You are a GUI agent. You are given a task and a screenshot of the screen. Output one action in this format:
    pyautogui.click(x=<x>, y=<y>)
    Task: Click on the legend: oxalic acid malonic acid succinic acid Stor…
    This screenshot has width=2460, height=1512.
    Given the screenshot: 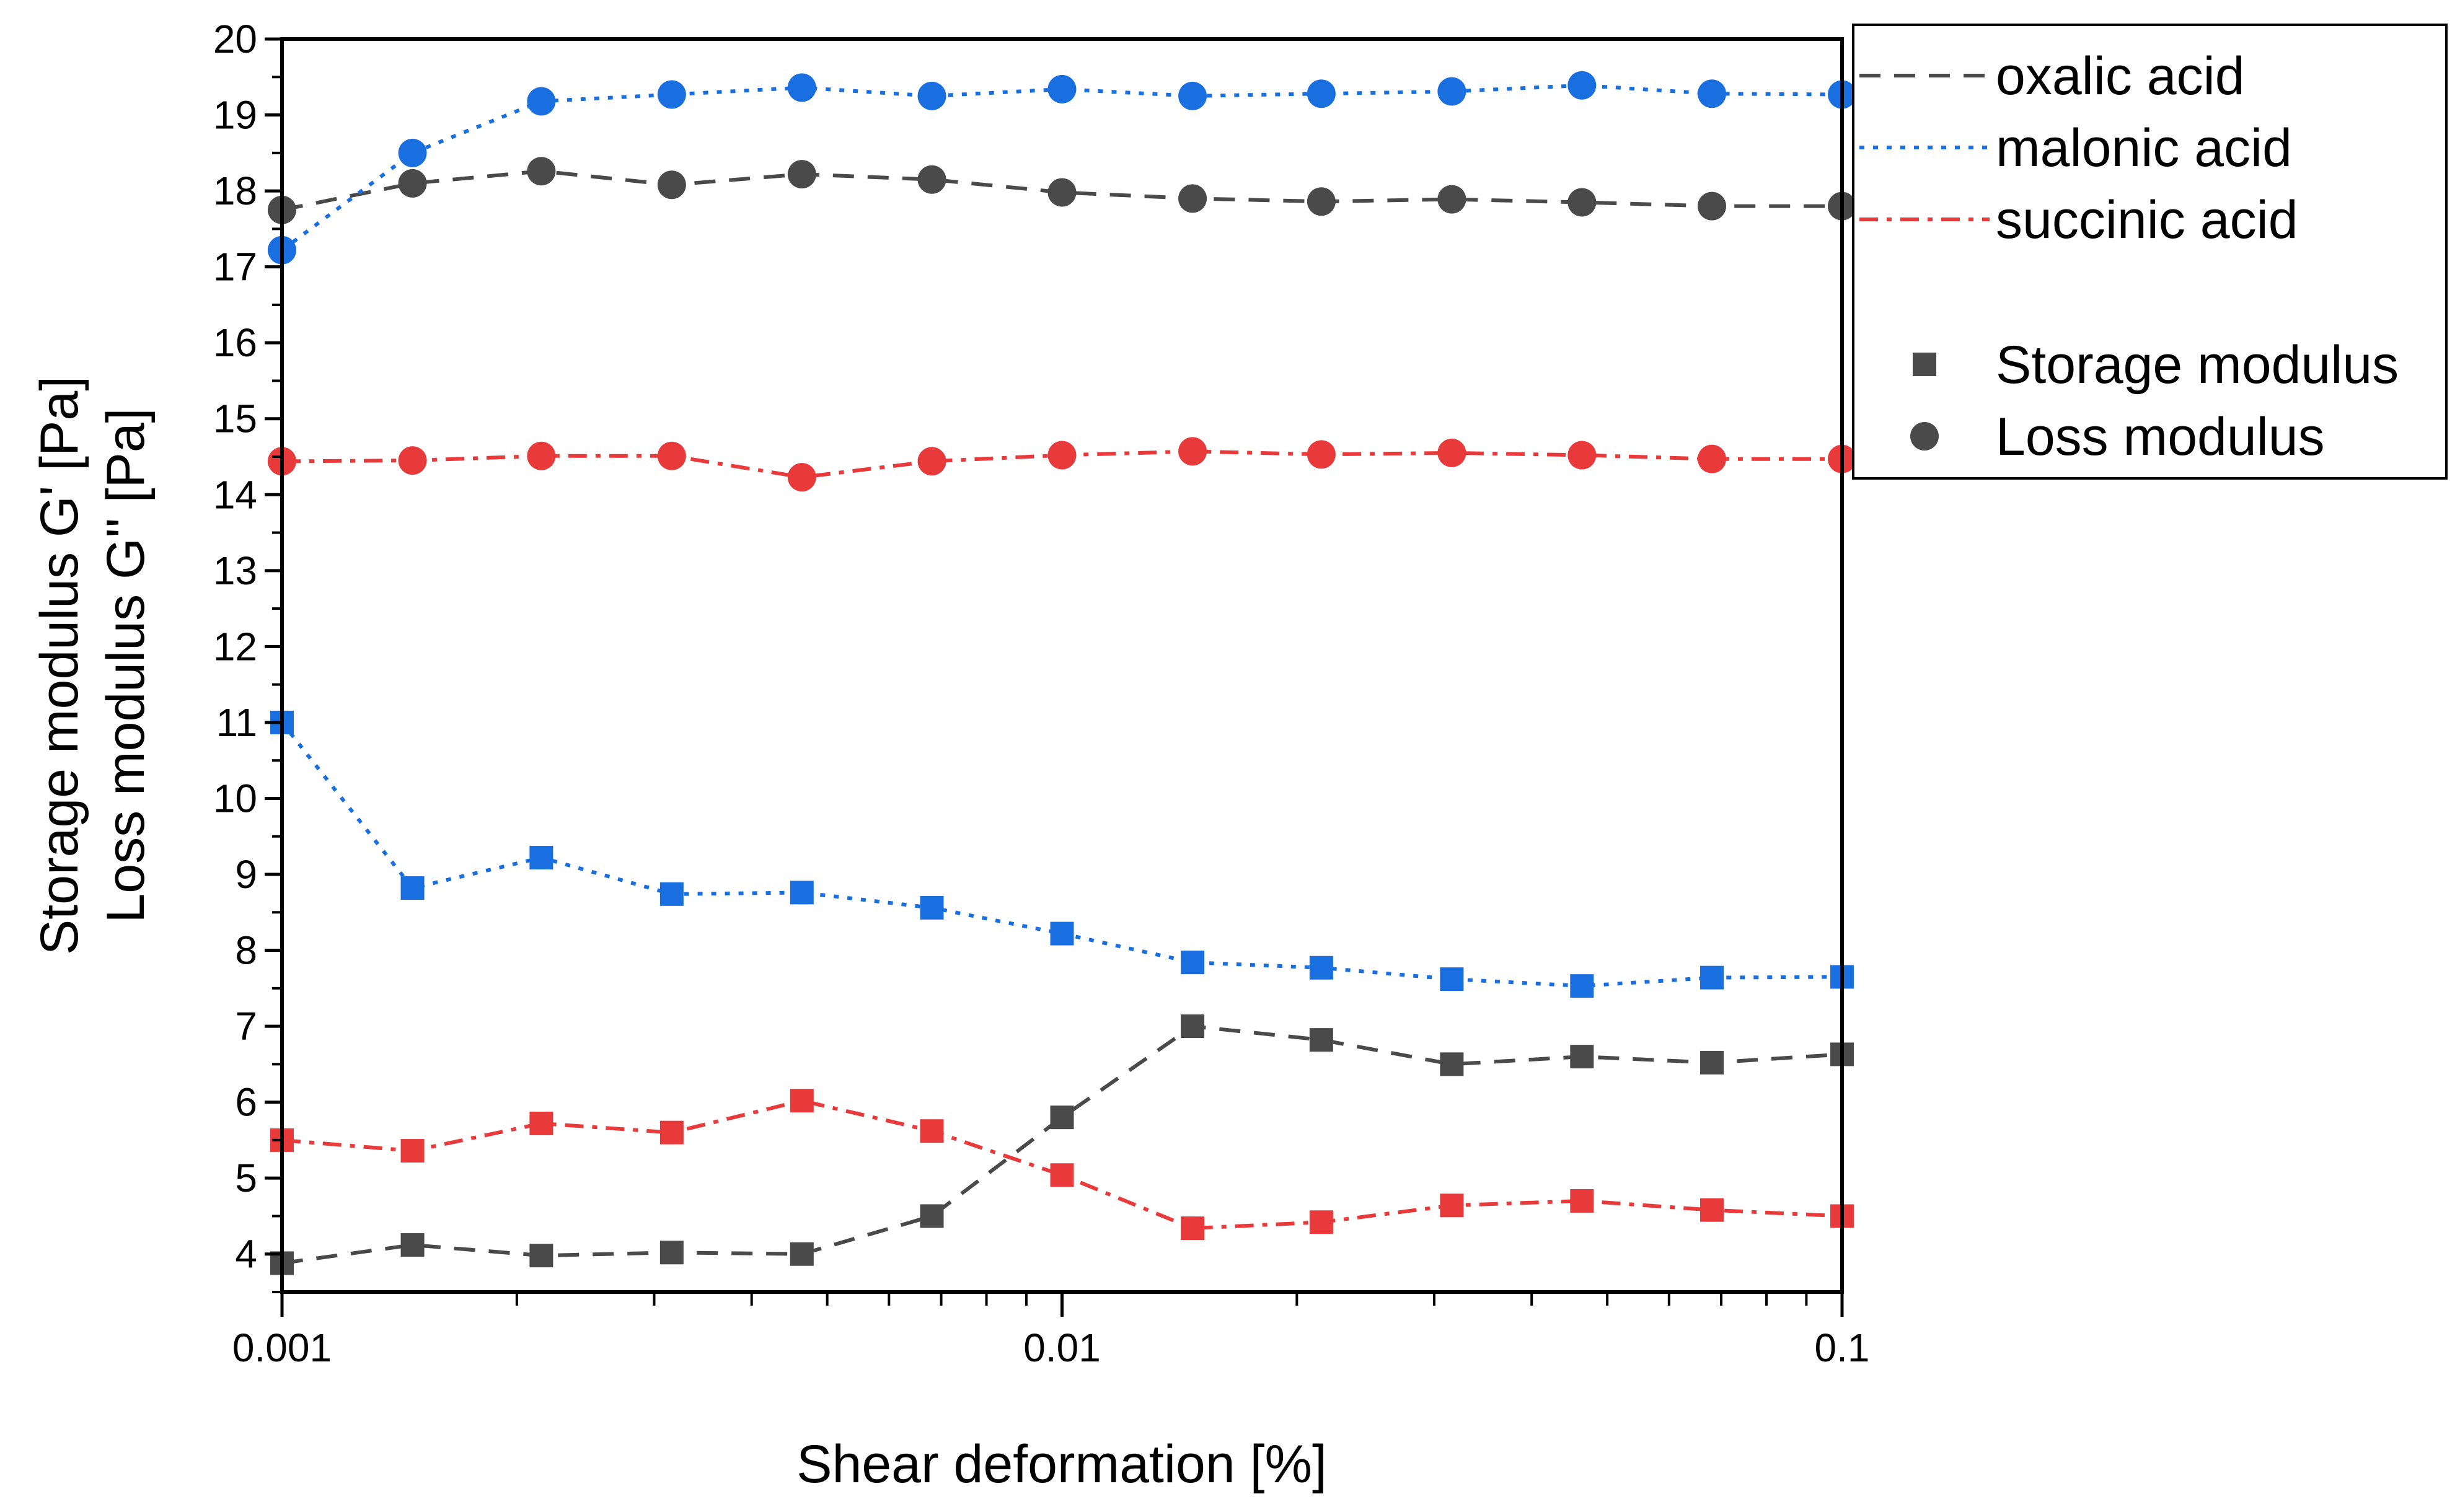 What is the action you would take?
    pyautogui.click(x=2150, y=252)
    